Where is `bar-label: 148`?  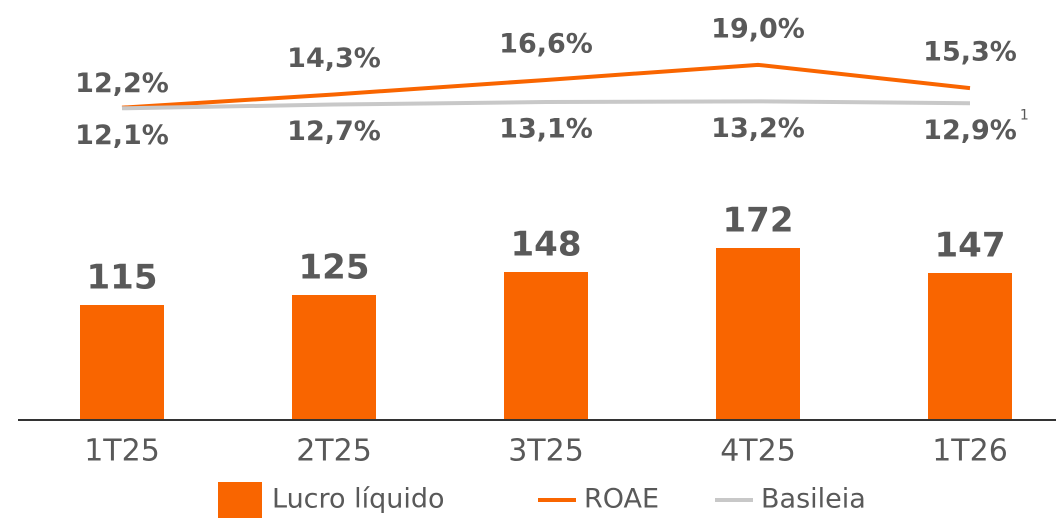 bar-label: 148 is located at coordinates (546, 245).